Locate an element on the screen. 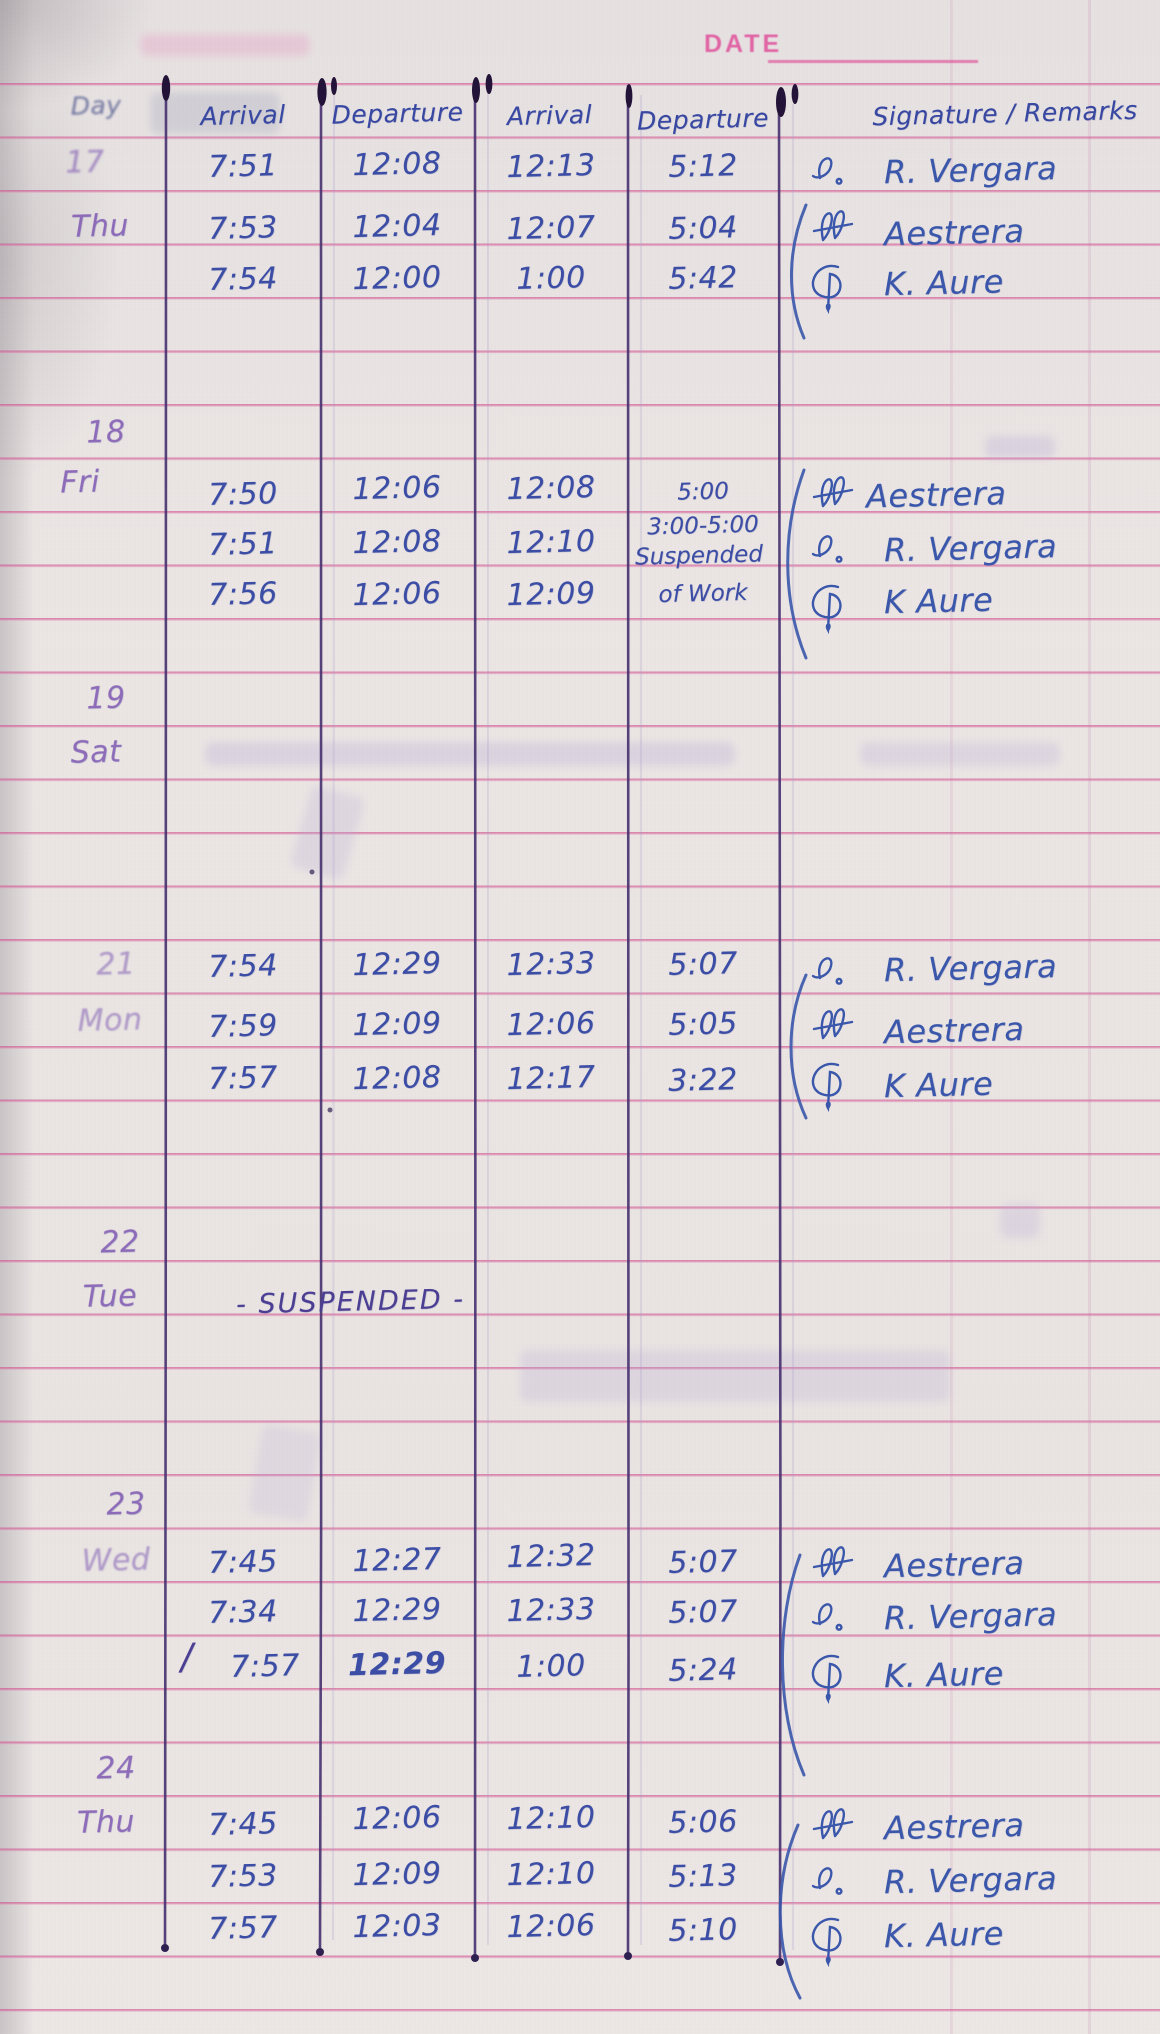 This screenshot has width=1160, height=2034. cell-arrival1: 7:45 is located at coordinates (243, 1824).